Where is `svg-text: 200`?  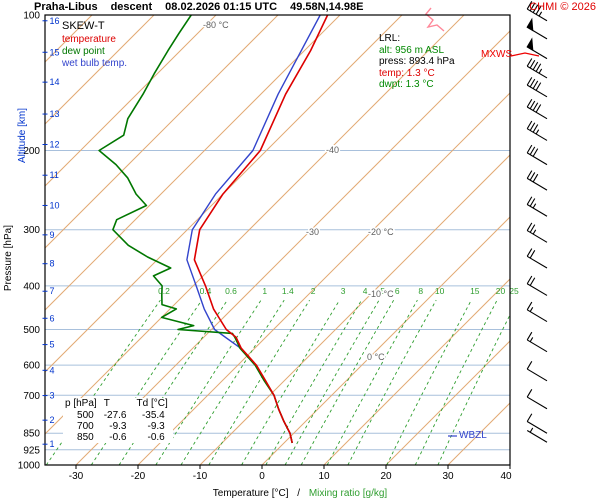 svg-text: 200 is located at coordinates (31, 151).